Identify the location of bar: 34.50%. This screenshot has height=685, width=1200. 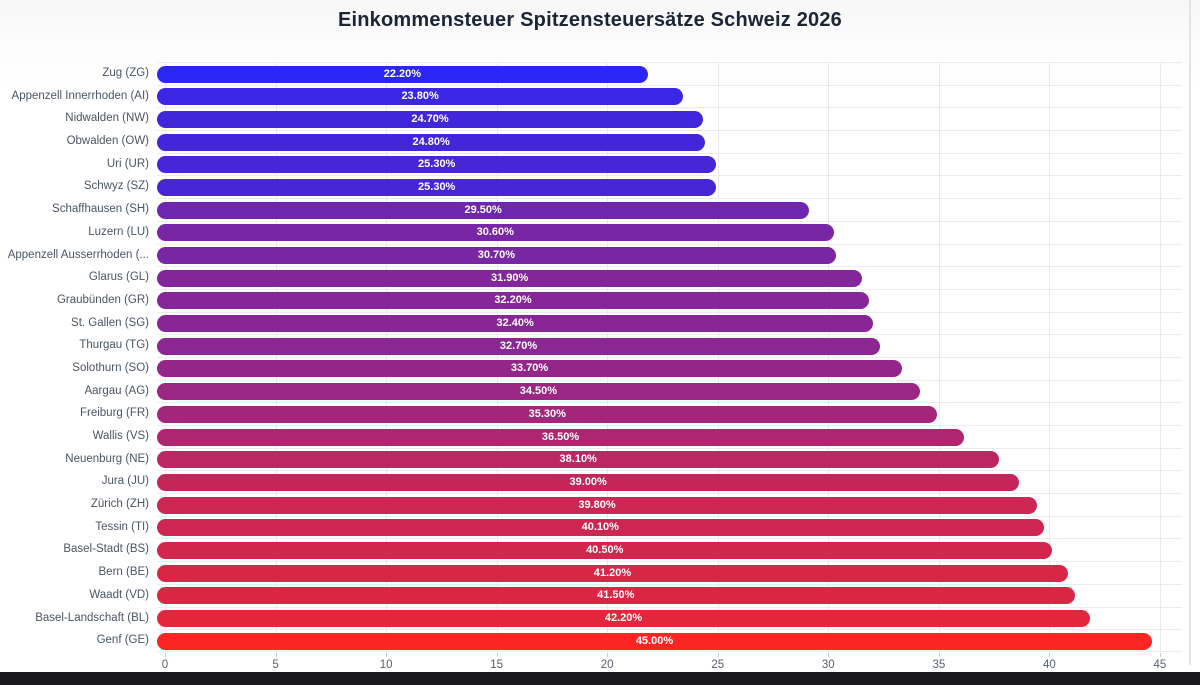
(538, 392).